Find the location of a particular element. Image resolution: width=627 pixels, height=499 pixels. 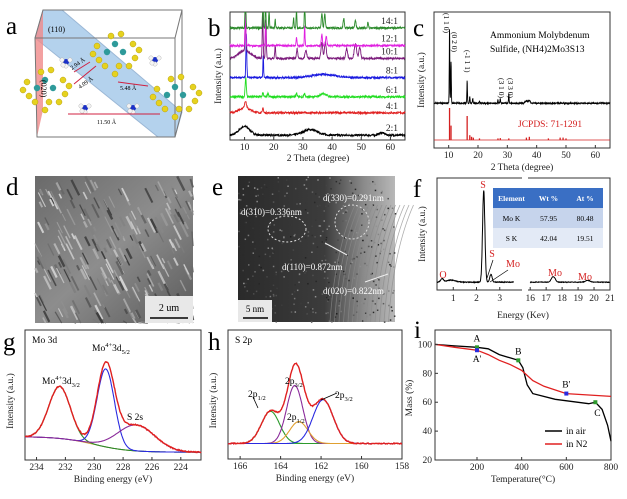

eds-spectrum-left is located at coordinates (475, 237).